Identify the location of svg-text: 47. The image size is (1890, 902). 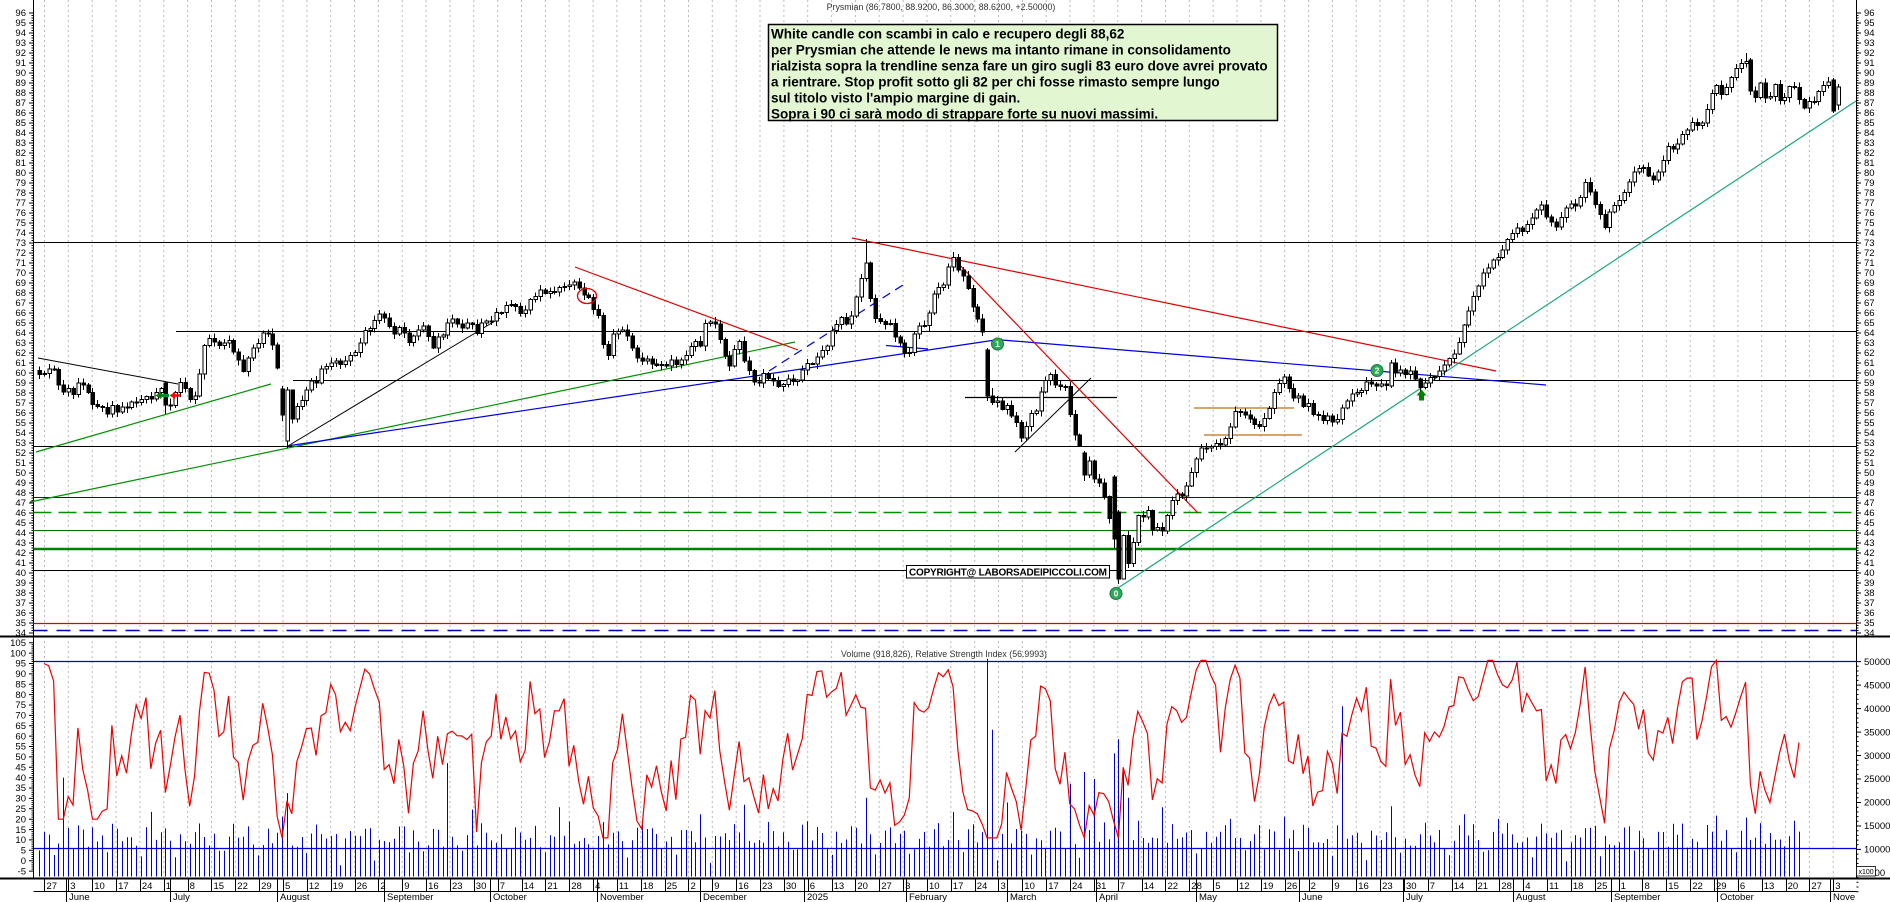
(1869, 503).